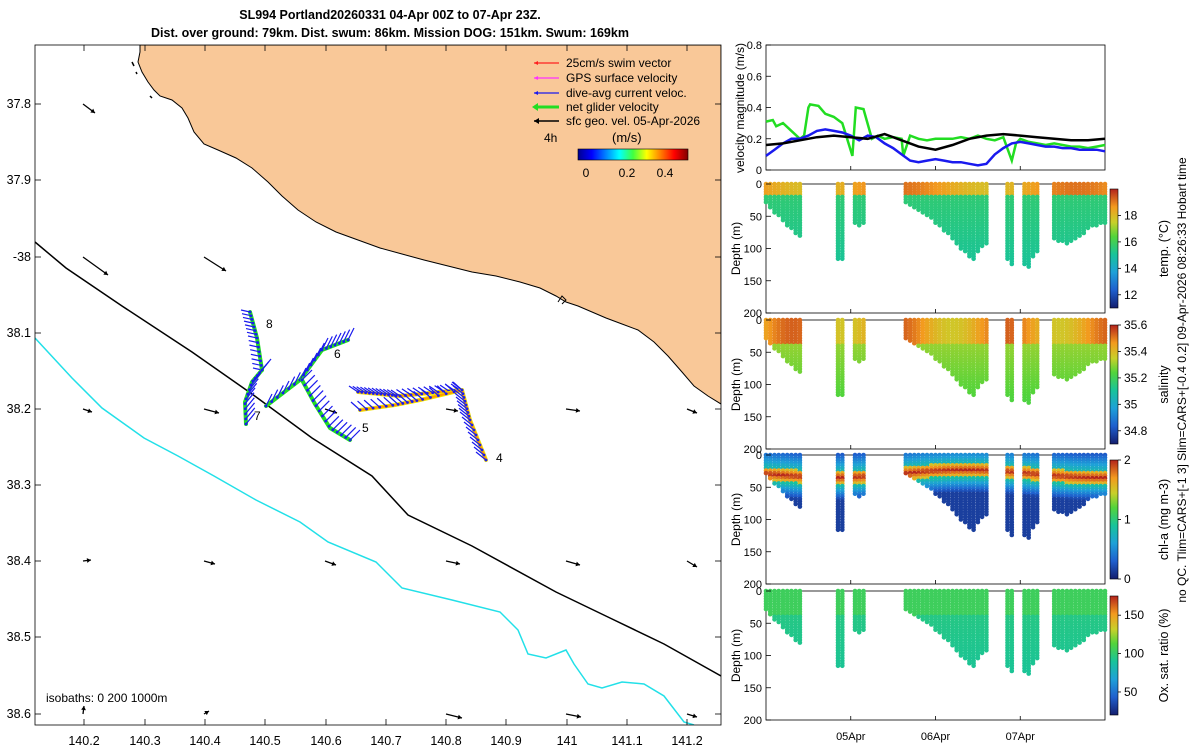 The image size is (1200, 750). I want to click on section-colorbar-tick-label: 35.6, so click(1136, 325).